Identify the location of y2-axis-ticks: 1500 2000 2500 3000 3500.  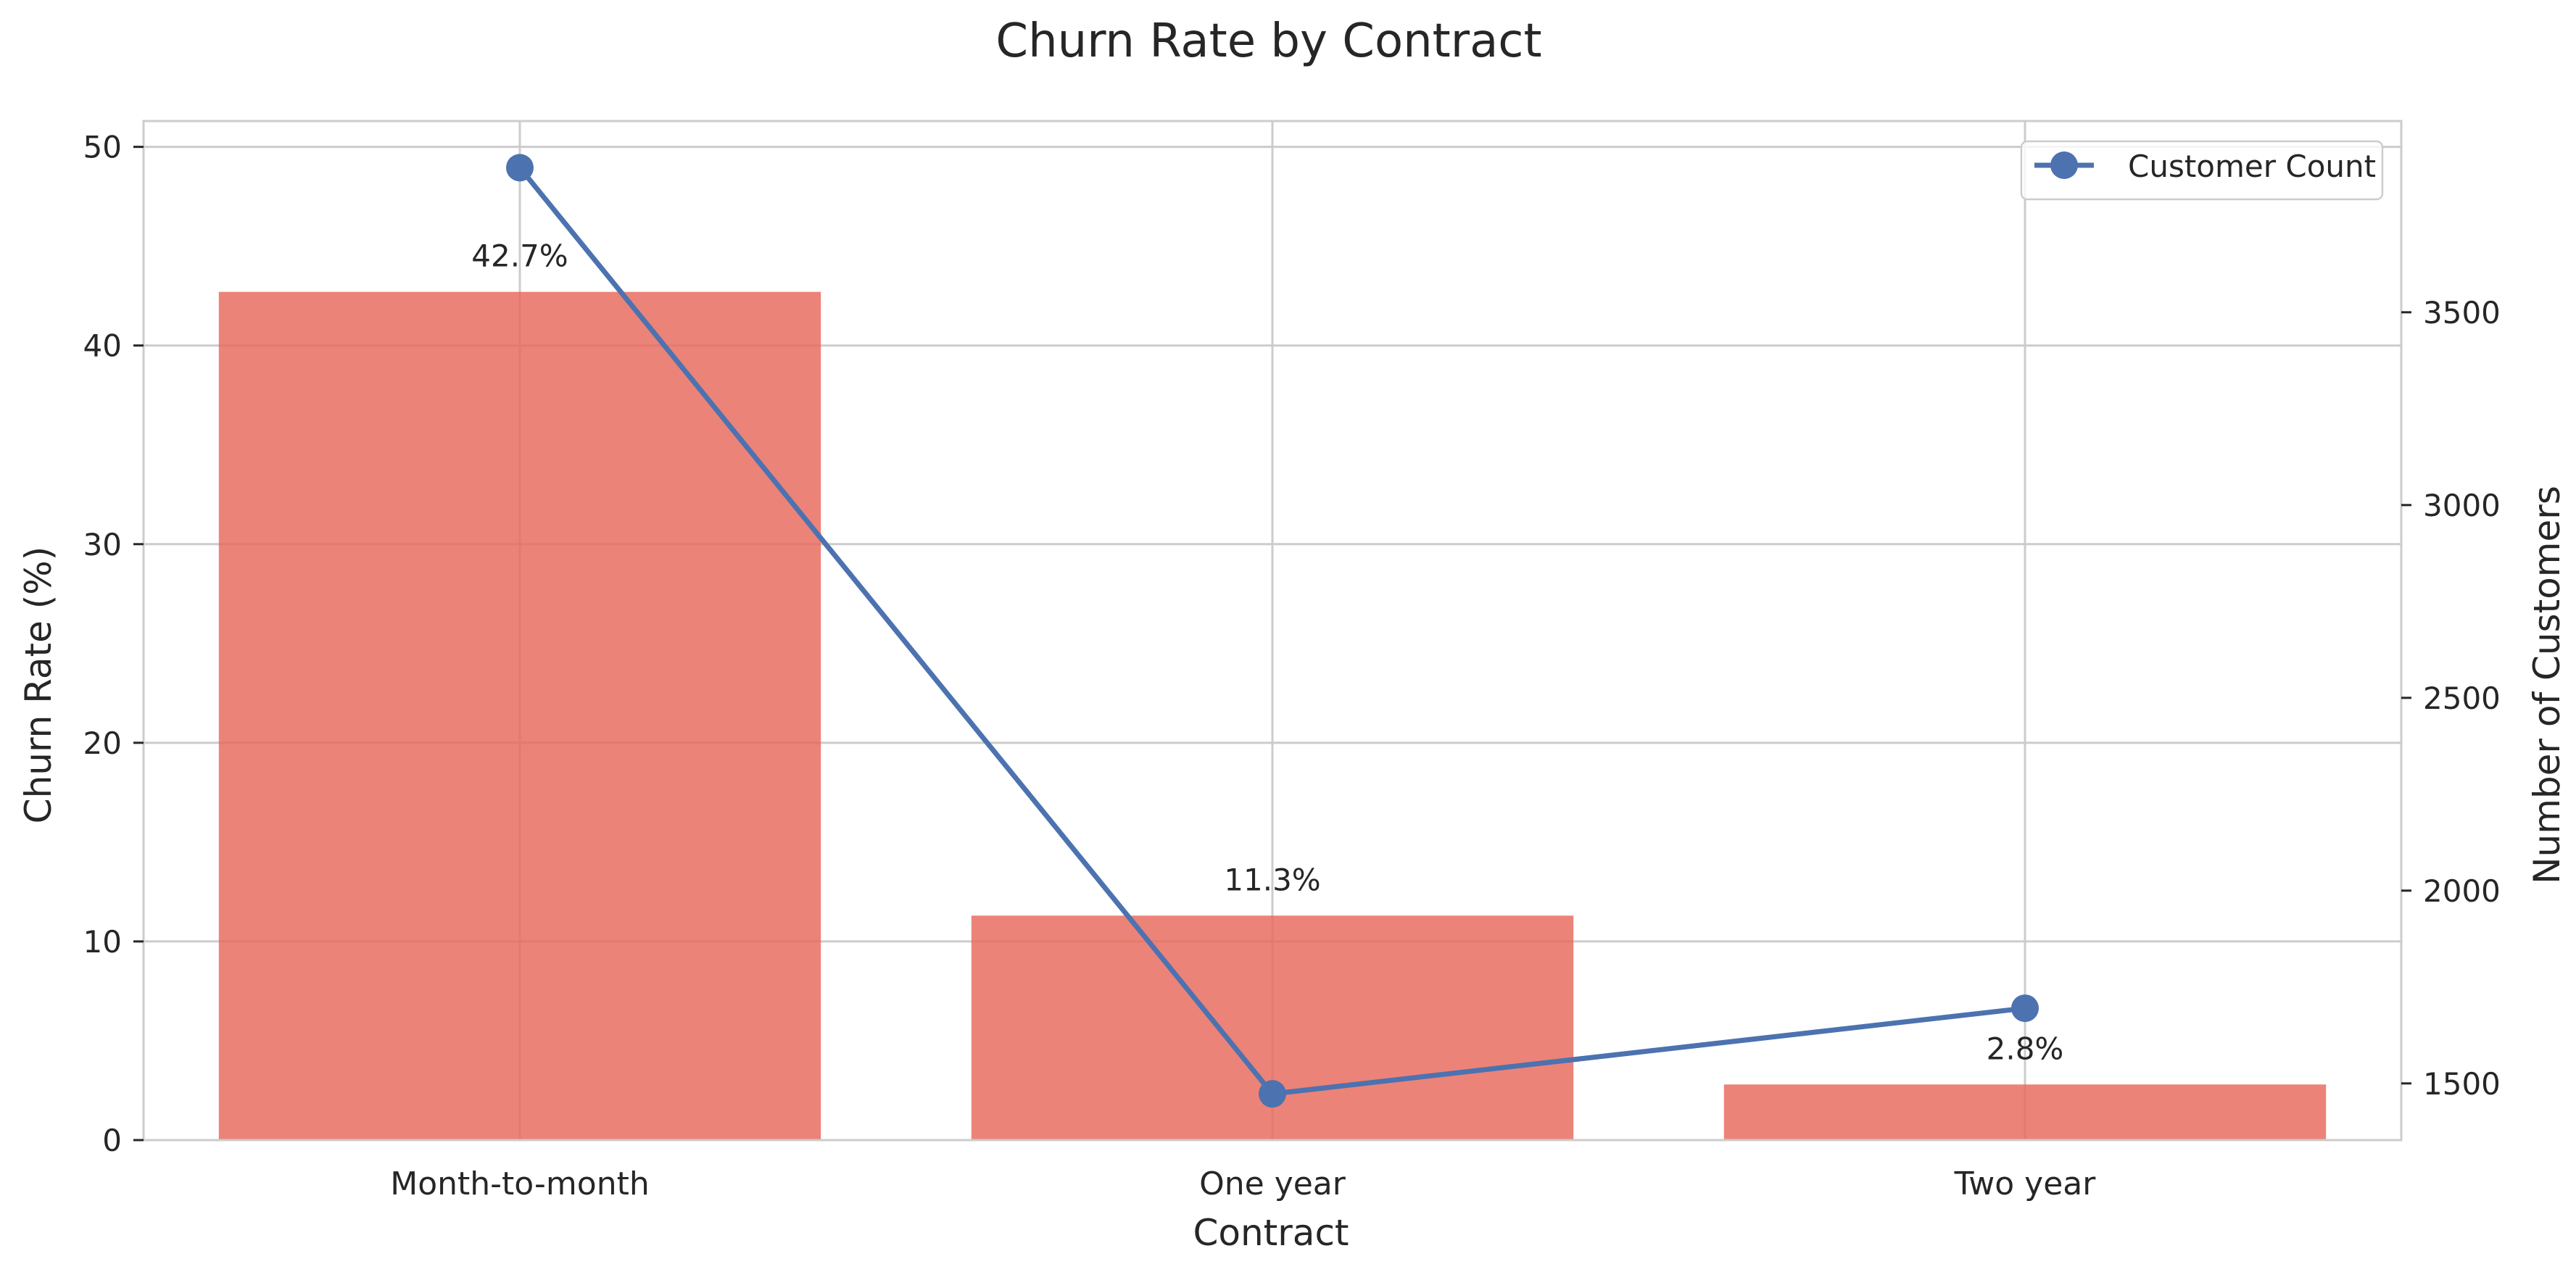
(2451, 698).